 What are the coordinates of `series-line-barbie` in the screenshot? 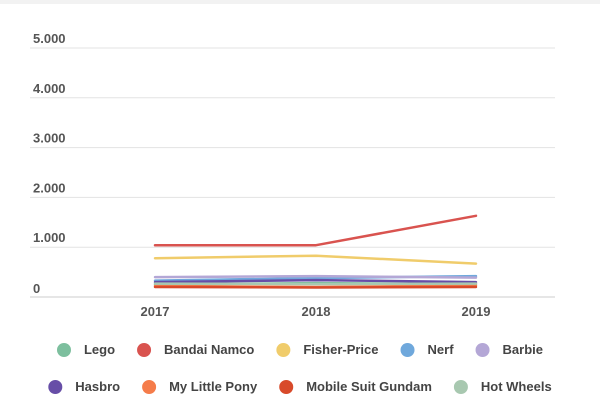 It's located at (315, 276).